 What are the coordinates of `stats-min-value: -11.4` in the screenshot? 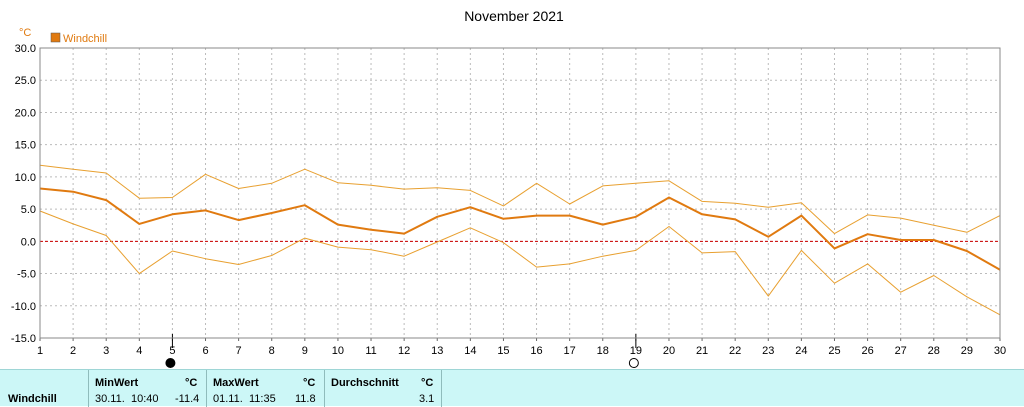 It's located at (187, 399).